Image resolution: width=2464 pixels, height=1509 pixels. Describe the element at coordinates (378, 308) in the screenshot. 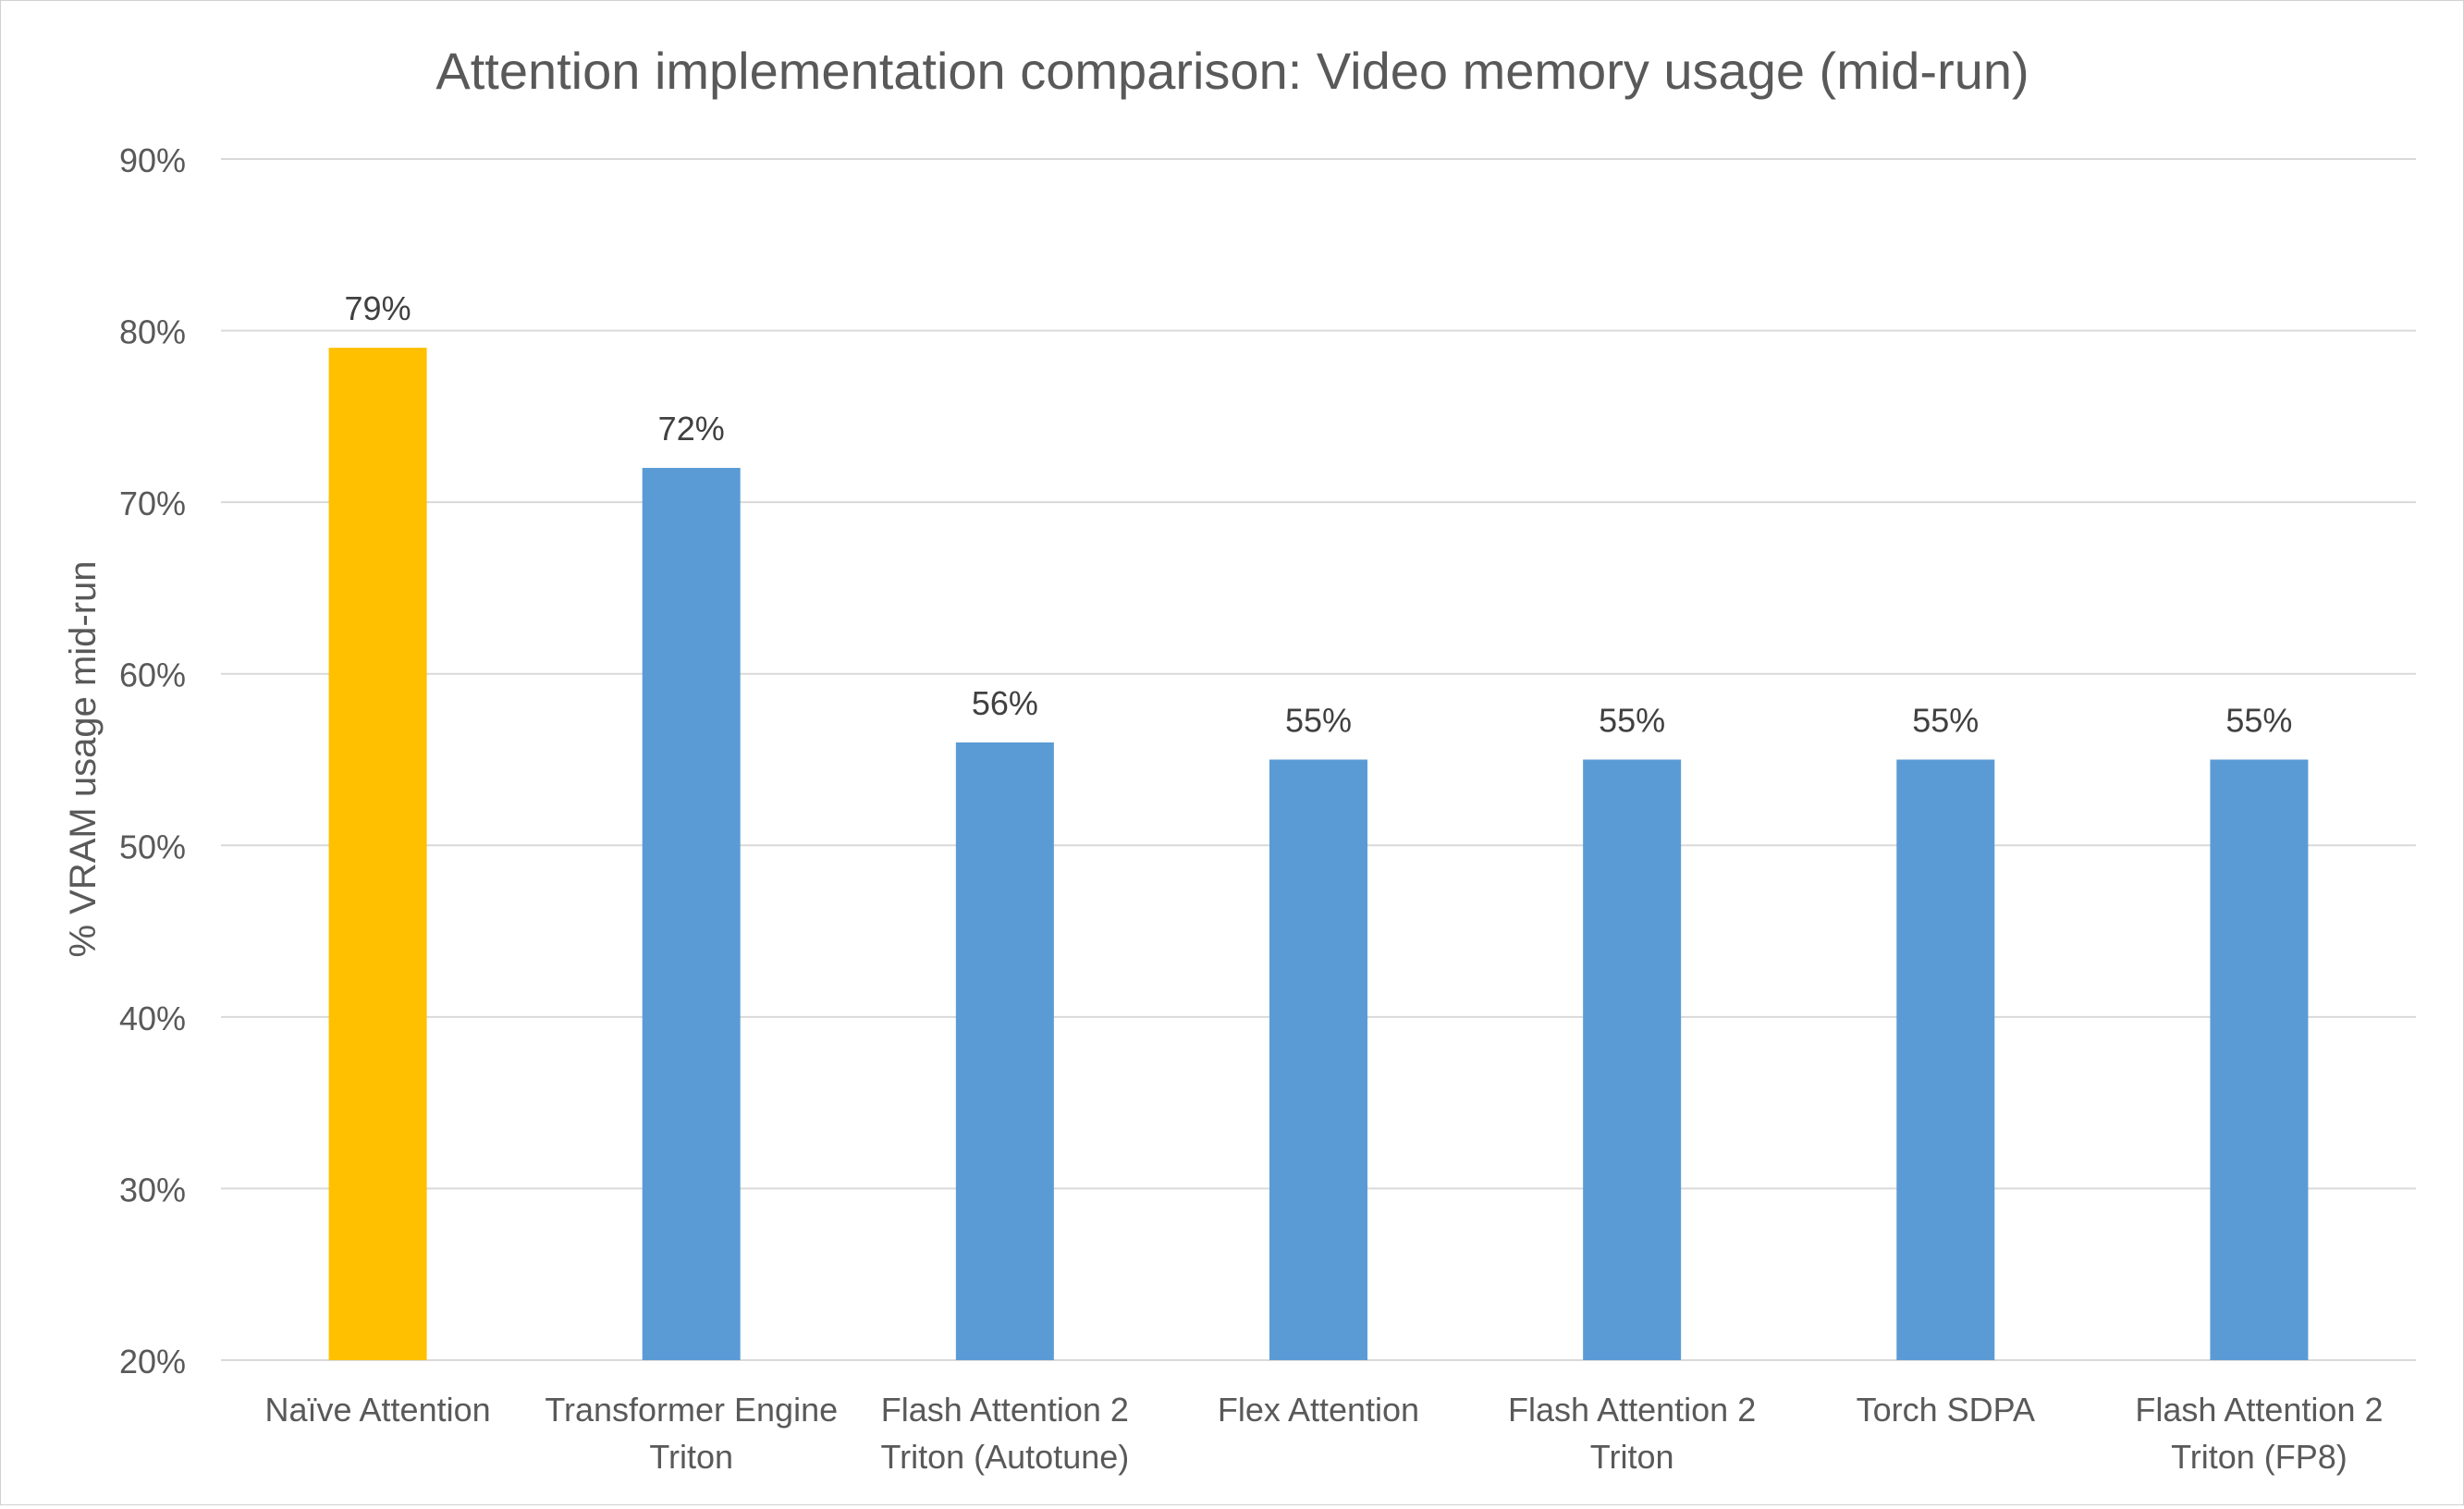

I see `data-label: 79%` at that location.